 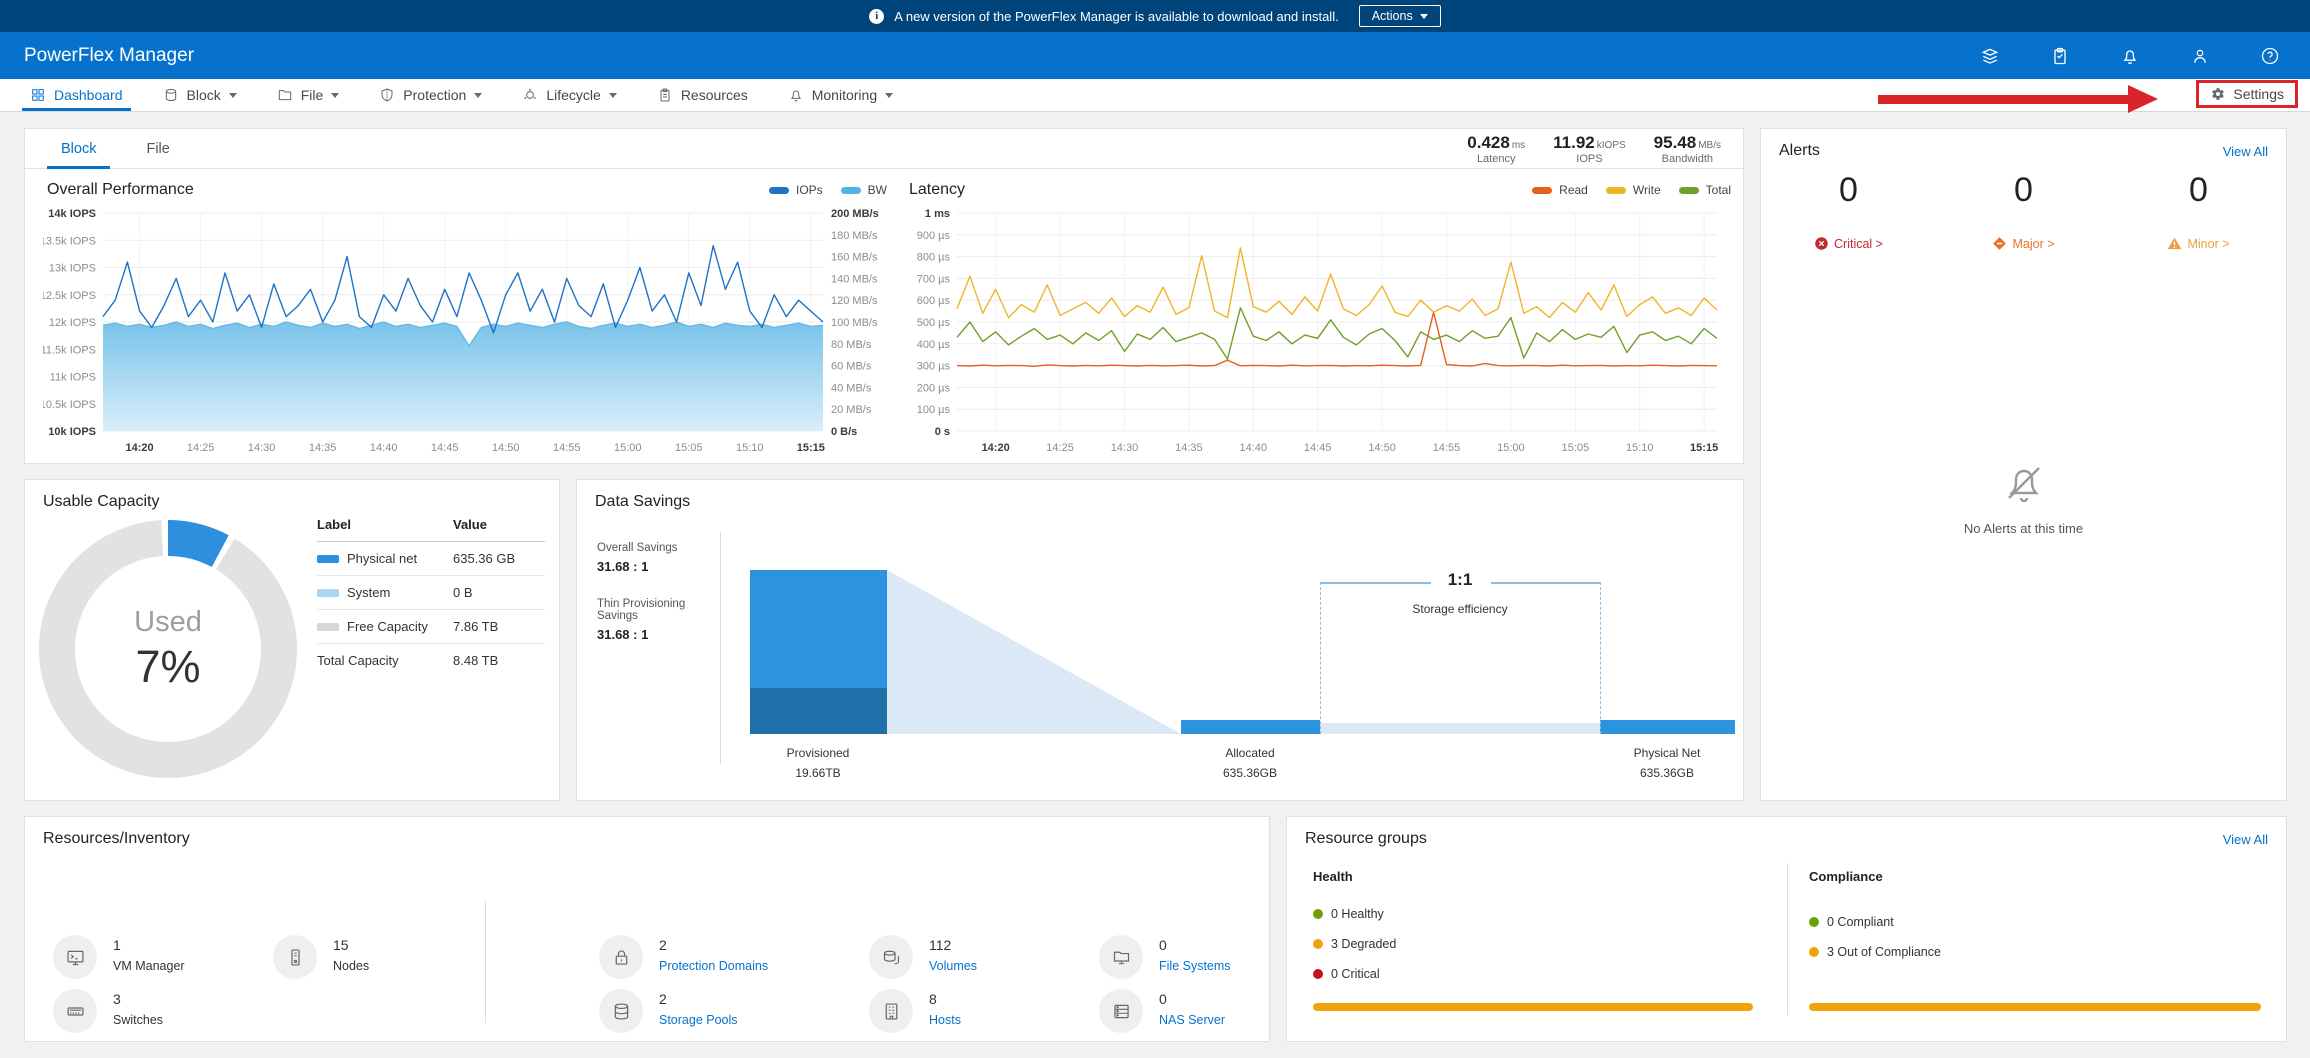 I want to click on svg-text: 0 s, so click(x=942, y=432).